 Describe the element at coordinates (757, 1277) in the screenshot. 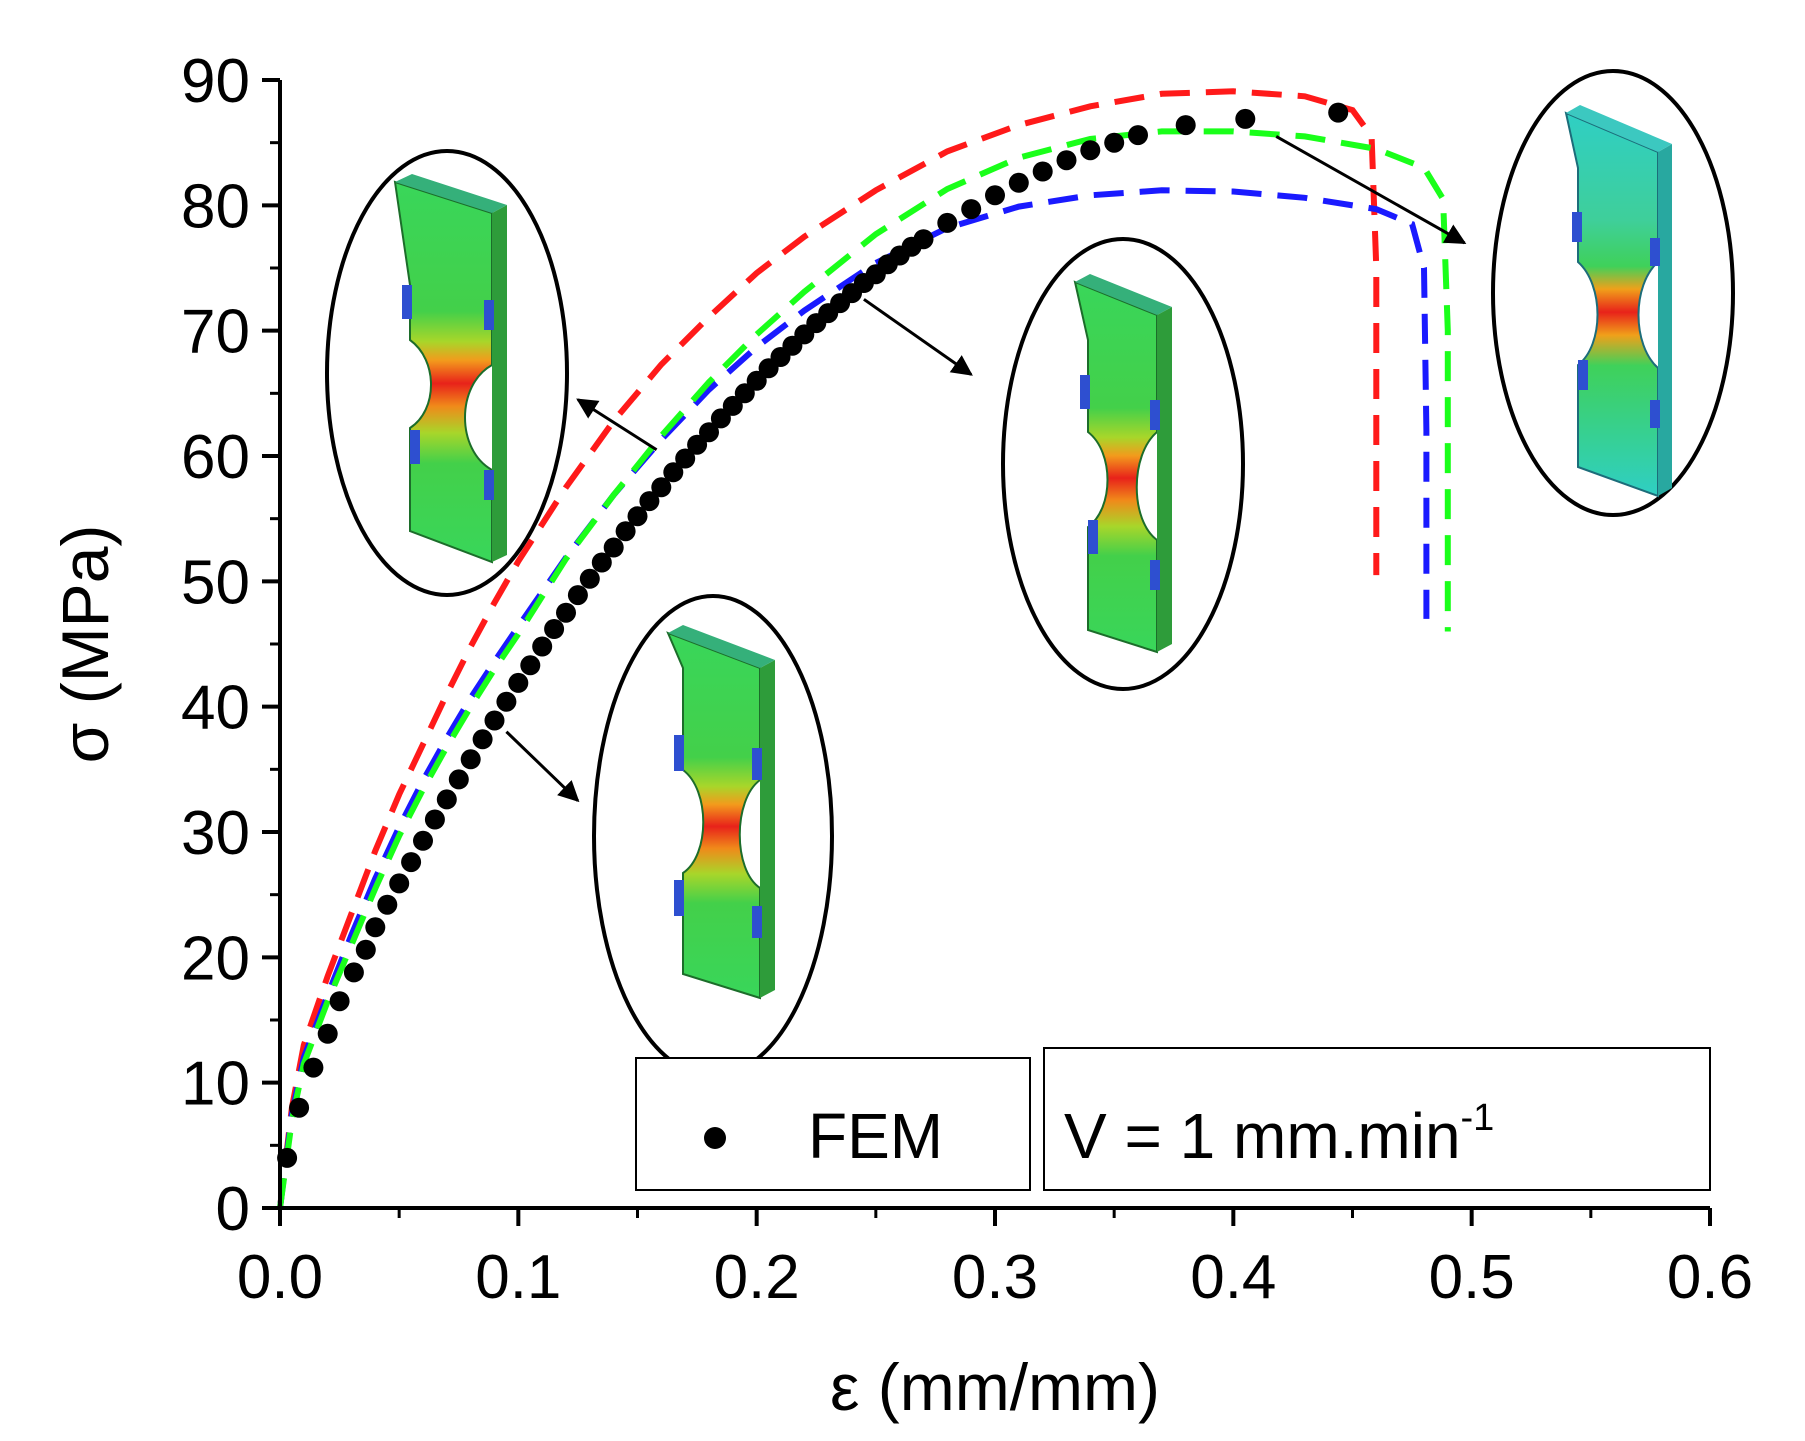

I see `x-tick-label: 0.2` at that location.